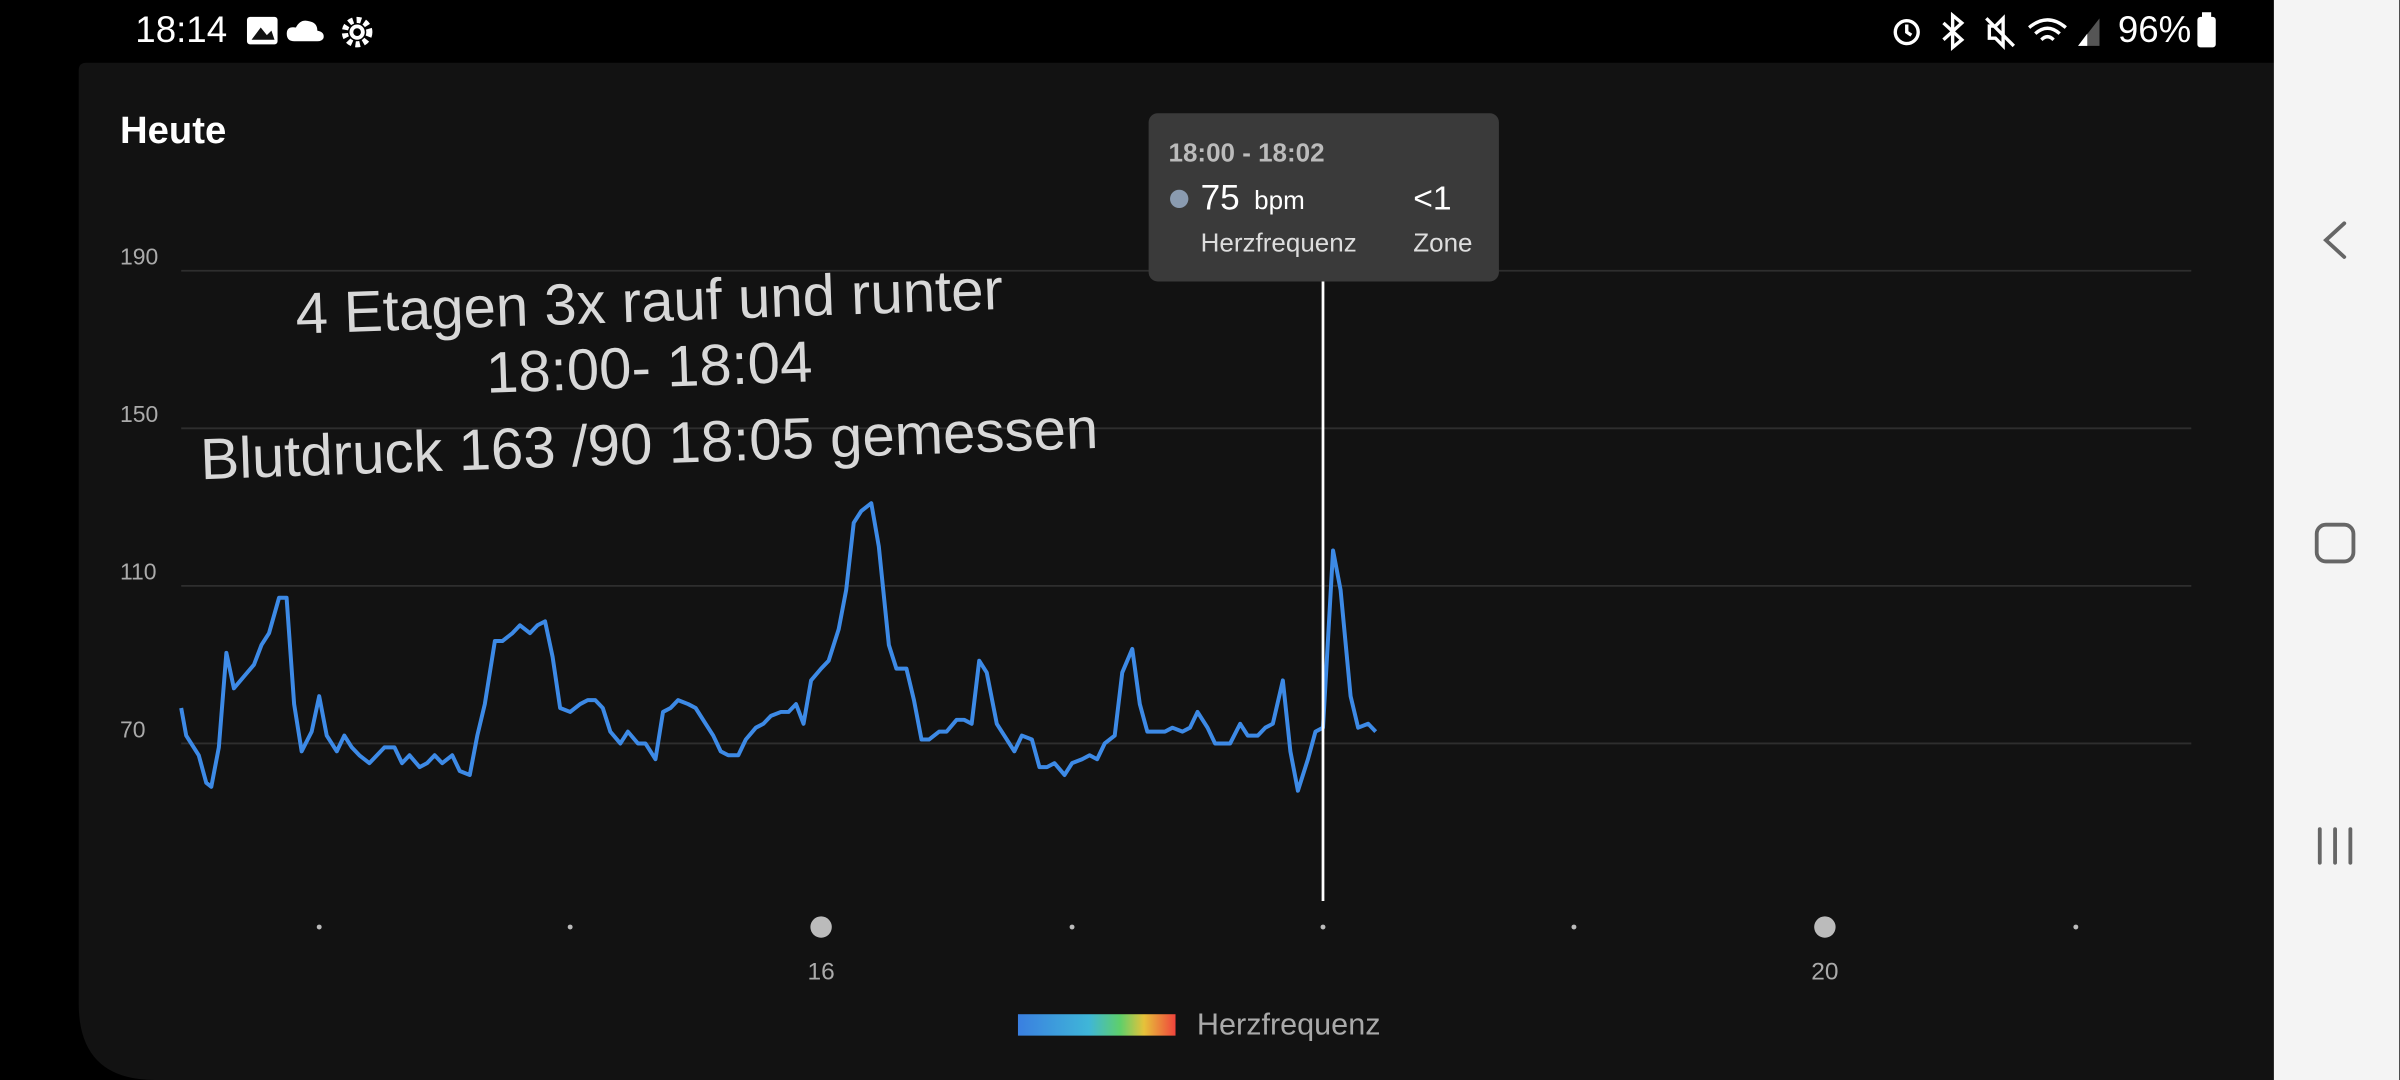 The height and width of the screenshot is (1080, 2400). Describe the element at coordinates (649, 367) in the screenshot. I see `annotation: 18:00- 18:04` at that location.